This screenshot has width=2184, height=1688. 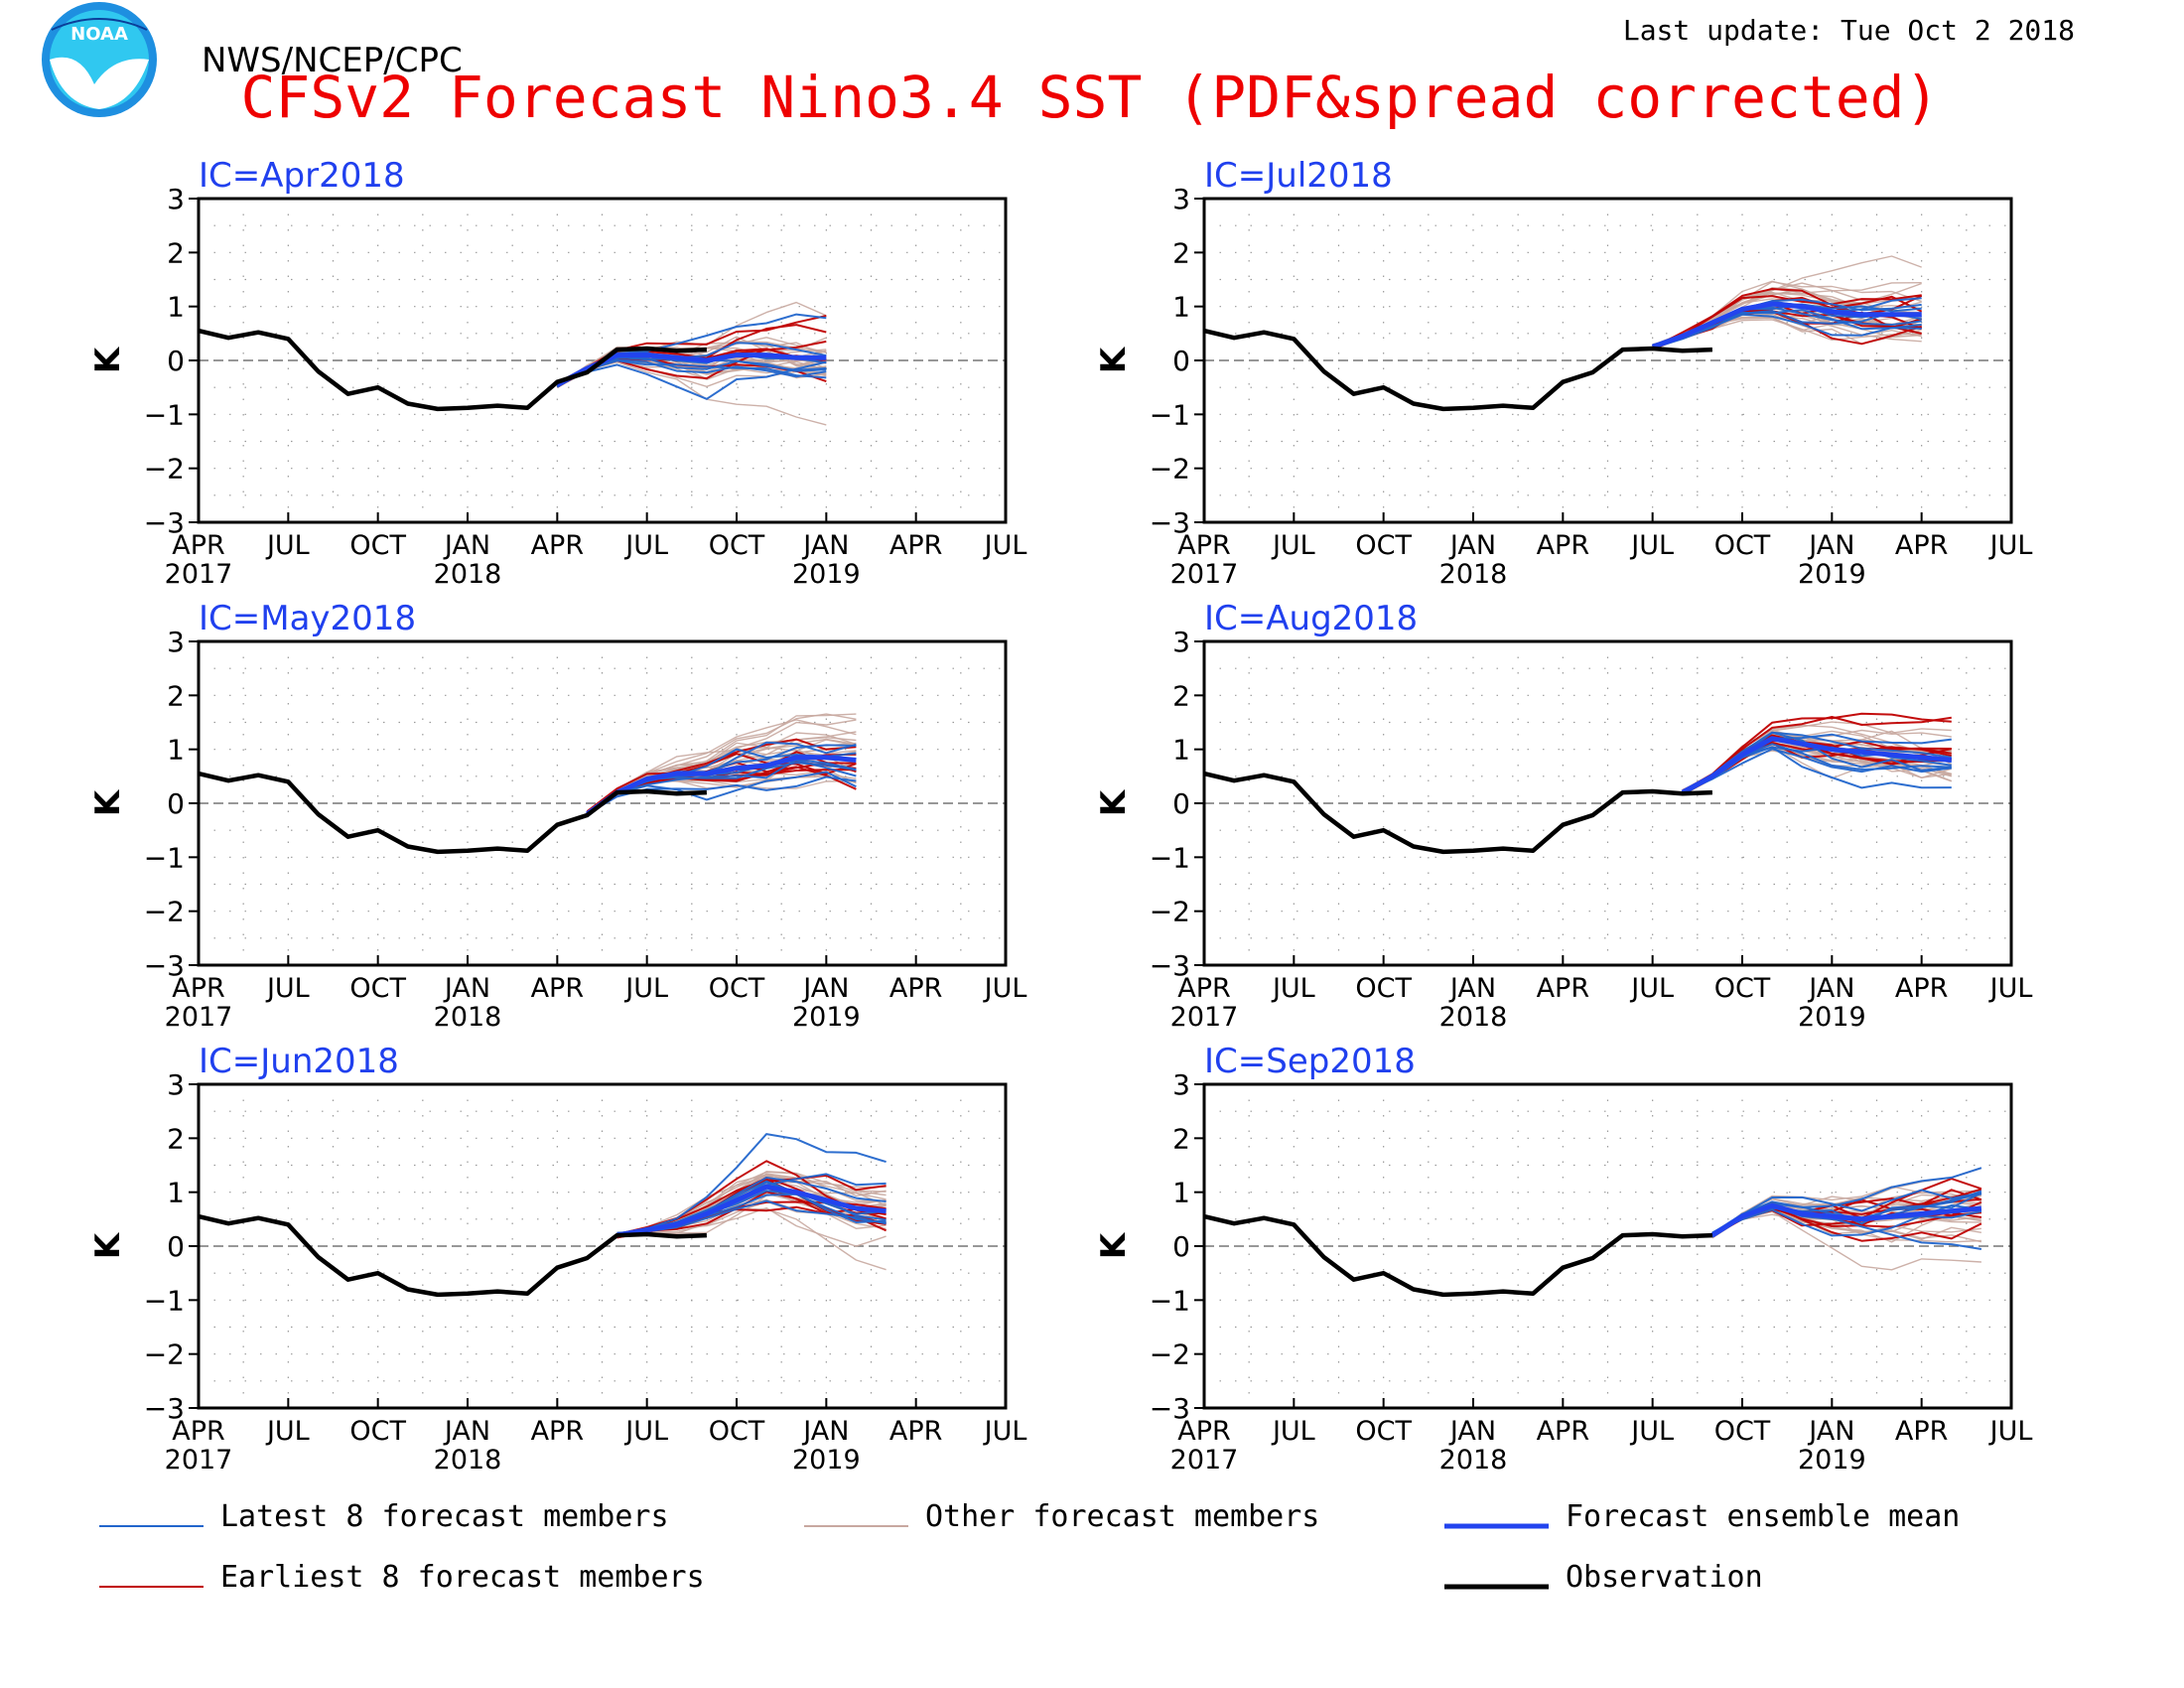 I want to click on legend-label-latest8: Latest 8 forecast members, so click(x=444, y=1516).